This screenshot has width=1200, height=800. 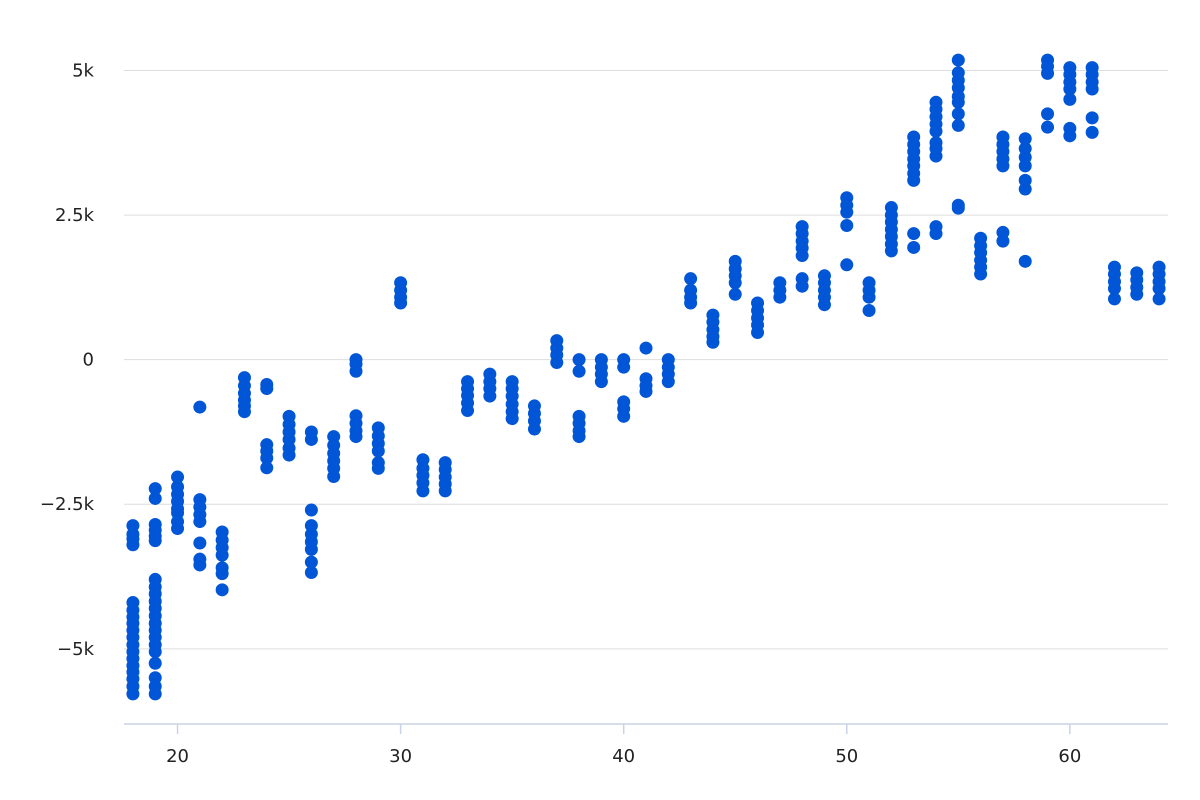 I want to click on y-tick-label: 2.5k, so click(x=75, y=215).